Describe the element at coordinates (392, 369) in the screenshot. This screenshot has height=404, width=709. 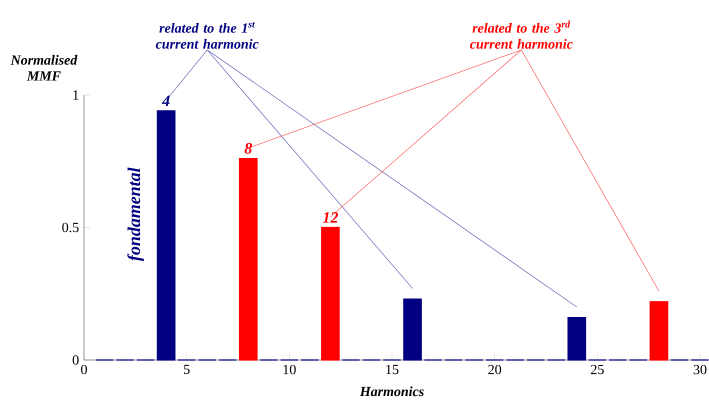
I see `x-tick-label: 15` at that location.